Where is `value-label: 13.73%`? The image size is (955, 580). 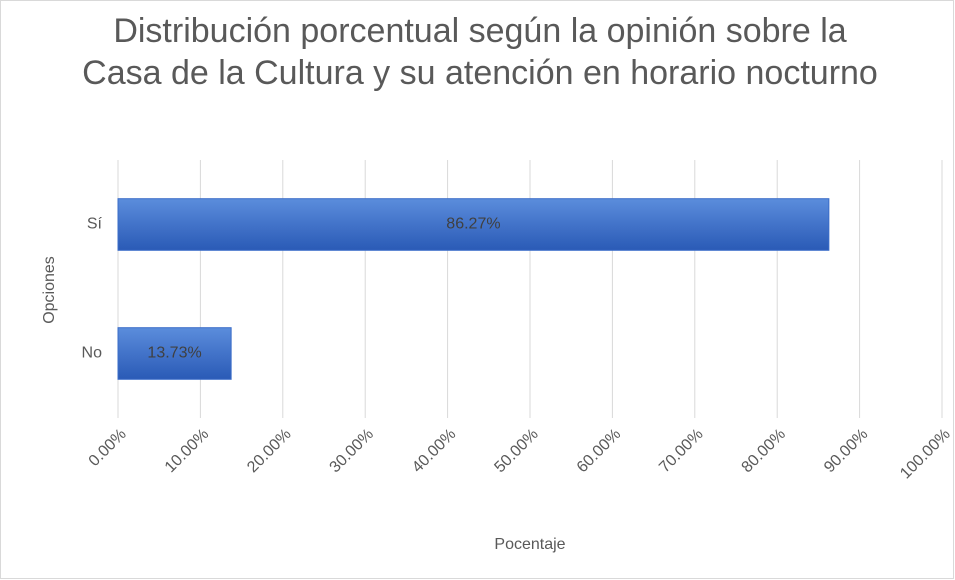
value-label: 13.73% is located at coordinates (174, 353).